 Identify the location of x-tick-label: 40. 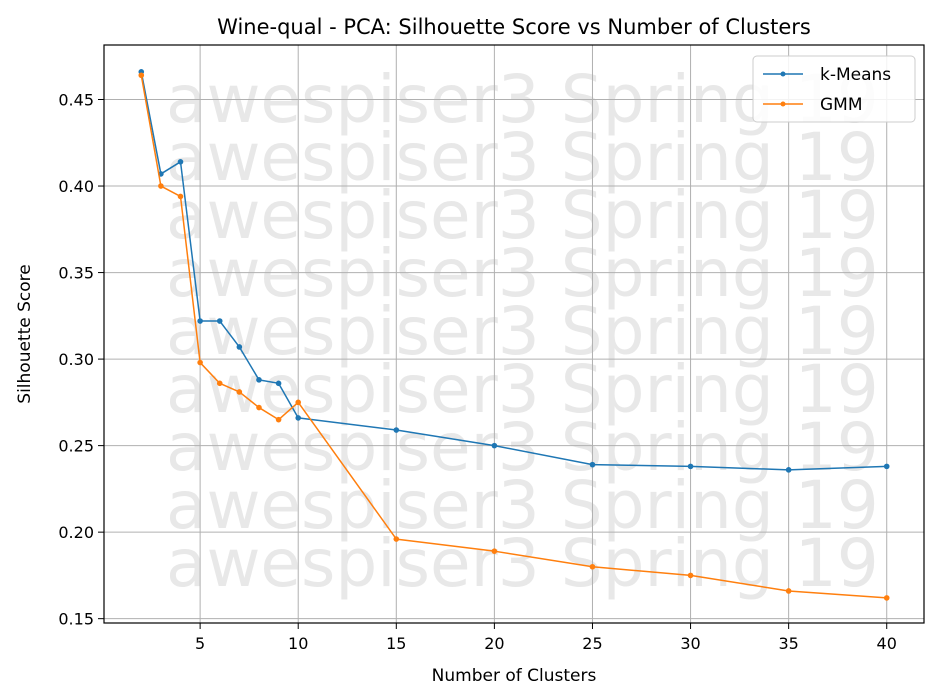
(887, 643).